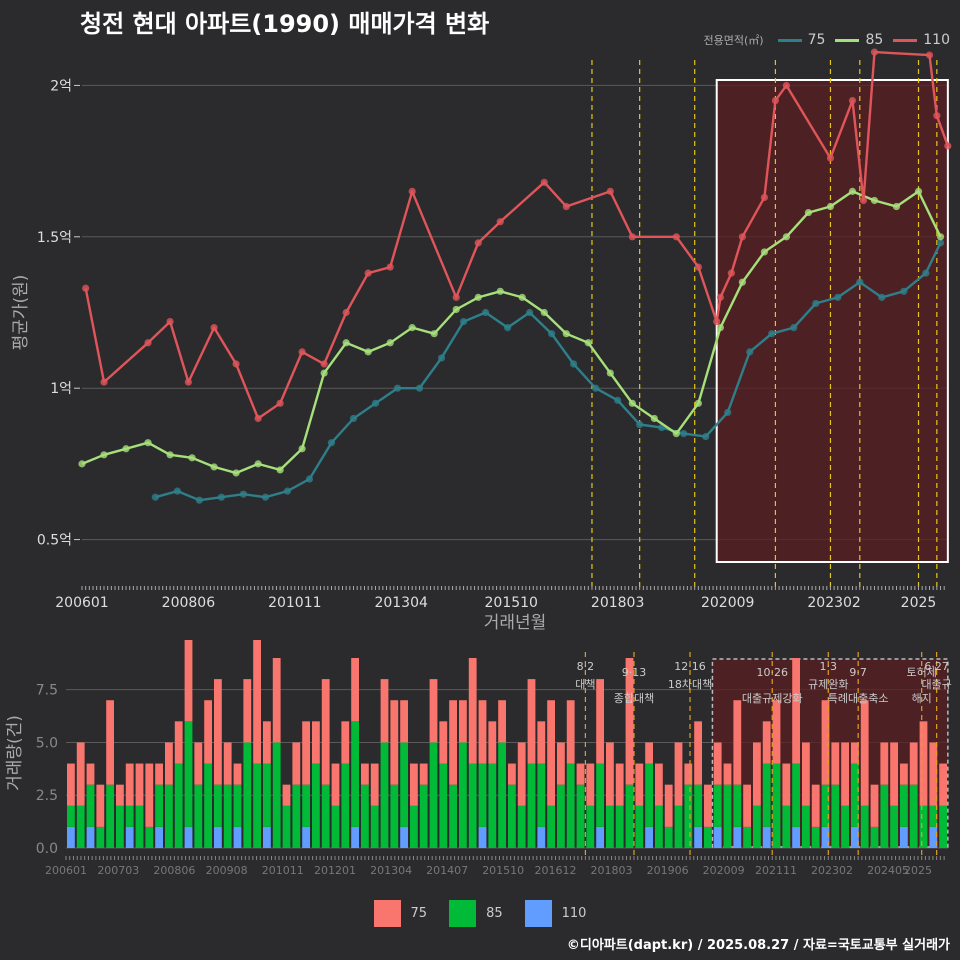 The image size is (960, 960). Describe the element at coordinates (574, 913) in the screenshot. I see `bar-legend-label-110: 110` at that location.